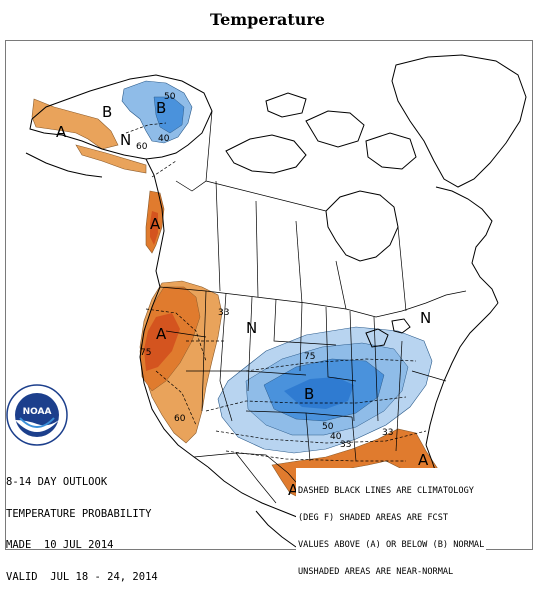  What do you see at coordinates (145, 353) in the screenshot?
I see `iso-label-75-west: 75` at bounding box center [145, 353].